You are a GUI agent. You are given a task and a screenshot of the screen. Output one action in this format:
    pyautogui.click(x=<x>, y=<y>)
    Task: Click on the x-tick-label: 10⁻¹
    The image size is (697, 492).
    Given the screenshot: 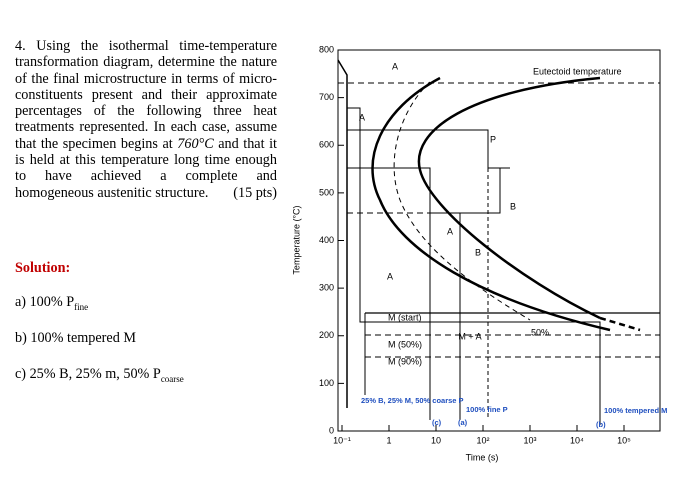 What is the action you would take?
    pyautogui.click(x=342, y=440)
    